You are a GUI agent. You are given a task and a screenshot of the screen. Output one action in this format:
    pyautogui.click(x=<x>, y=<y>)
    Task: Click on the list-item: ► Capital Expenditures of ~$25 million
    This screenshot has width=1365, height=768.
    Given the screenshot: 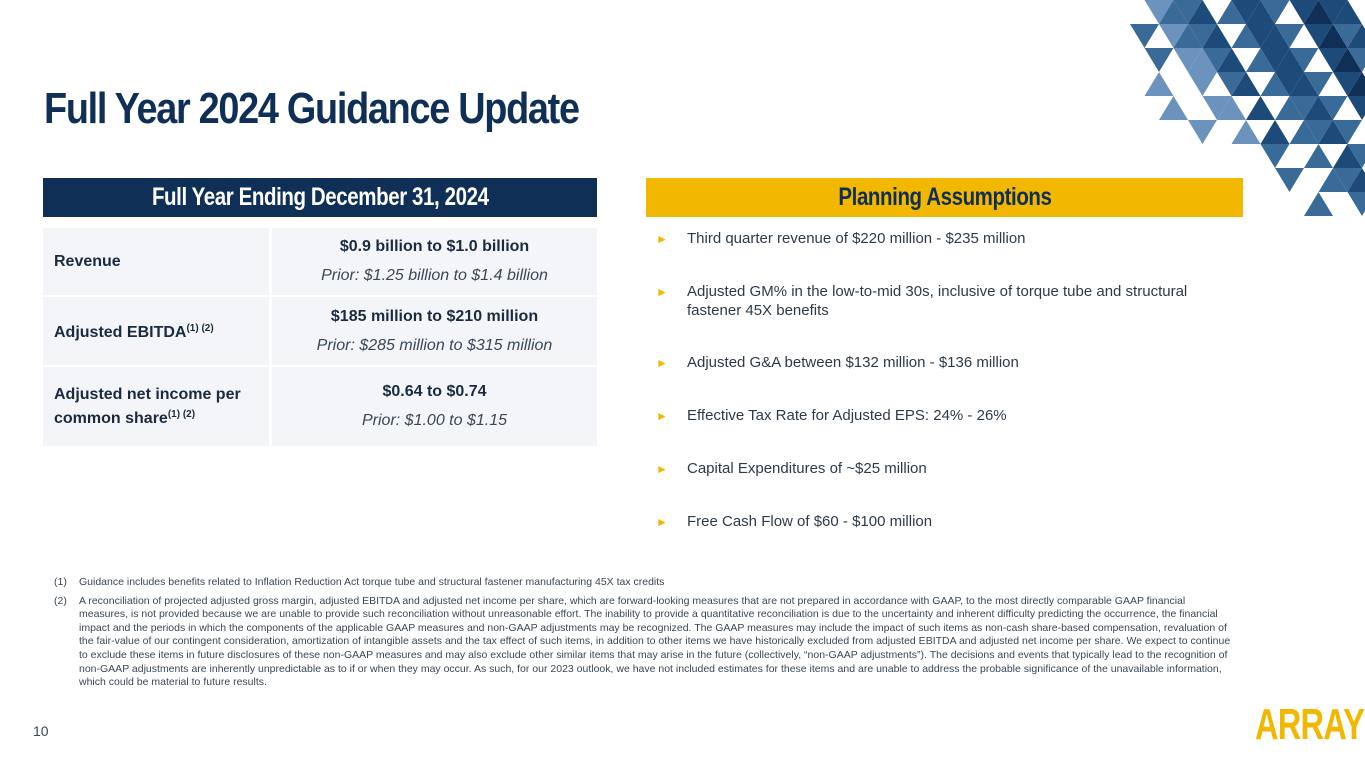 What is the action you would take?
    pyautogui.click(x=791, y=469)
    